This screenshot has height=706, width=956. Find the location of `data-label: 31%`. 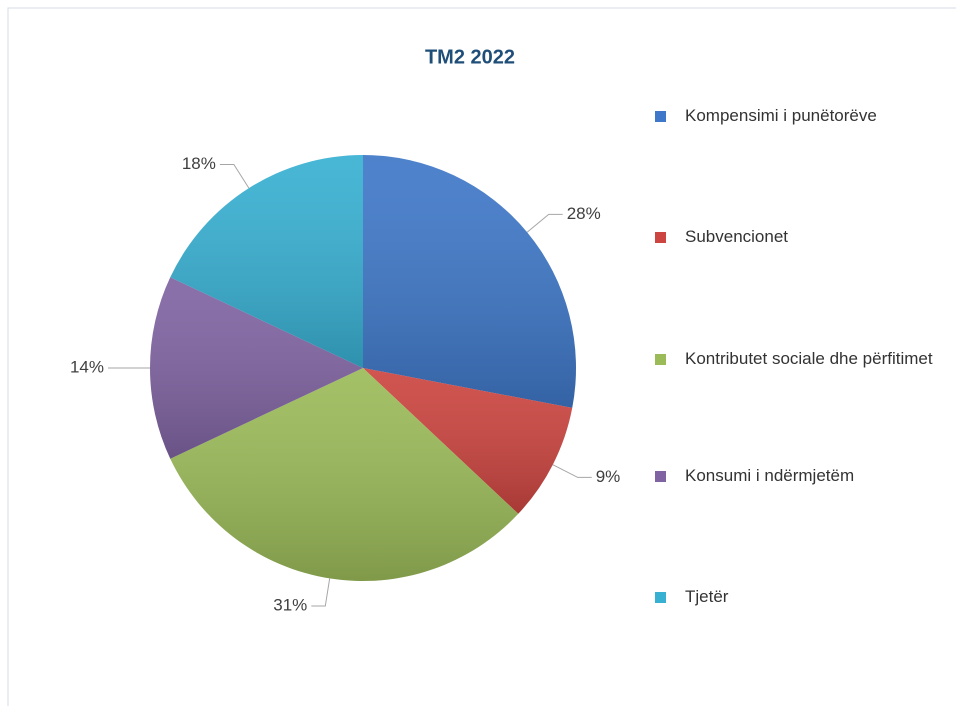

data-label: 31% is located at coordinates (290, 605).